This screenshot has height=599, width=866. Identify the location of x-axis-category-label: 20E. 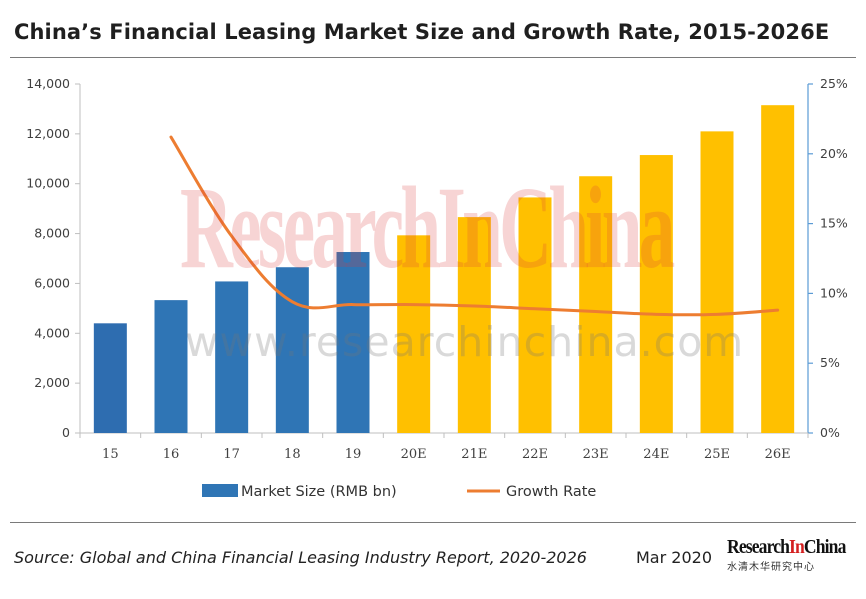
(414, 454).